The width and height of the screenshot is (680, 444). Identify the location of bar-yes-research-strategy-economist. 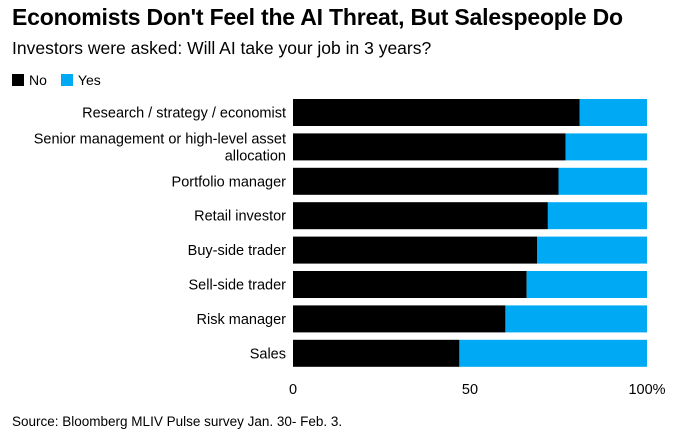
(613, 112).